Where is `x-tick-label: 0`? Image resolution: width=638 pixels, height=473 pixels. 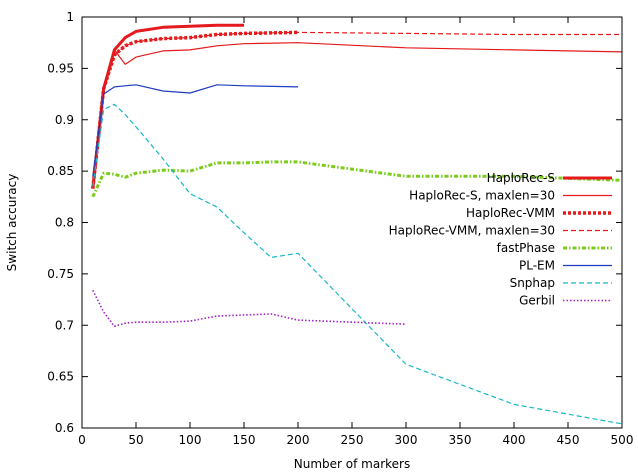 x-tick-label: 0 is located at coordinates (82, 440).